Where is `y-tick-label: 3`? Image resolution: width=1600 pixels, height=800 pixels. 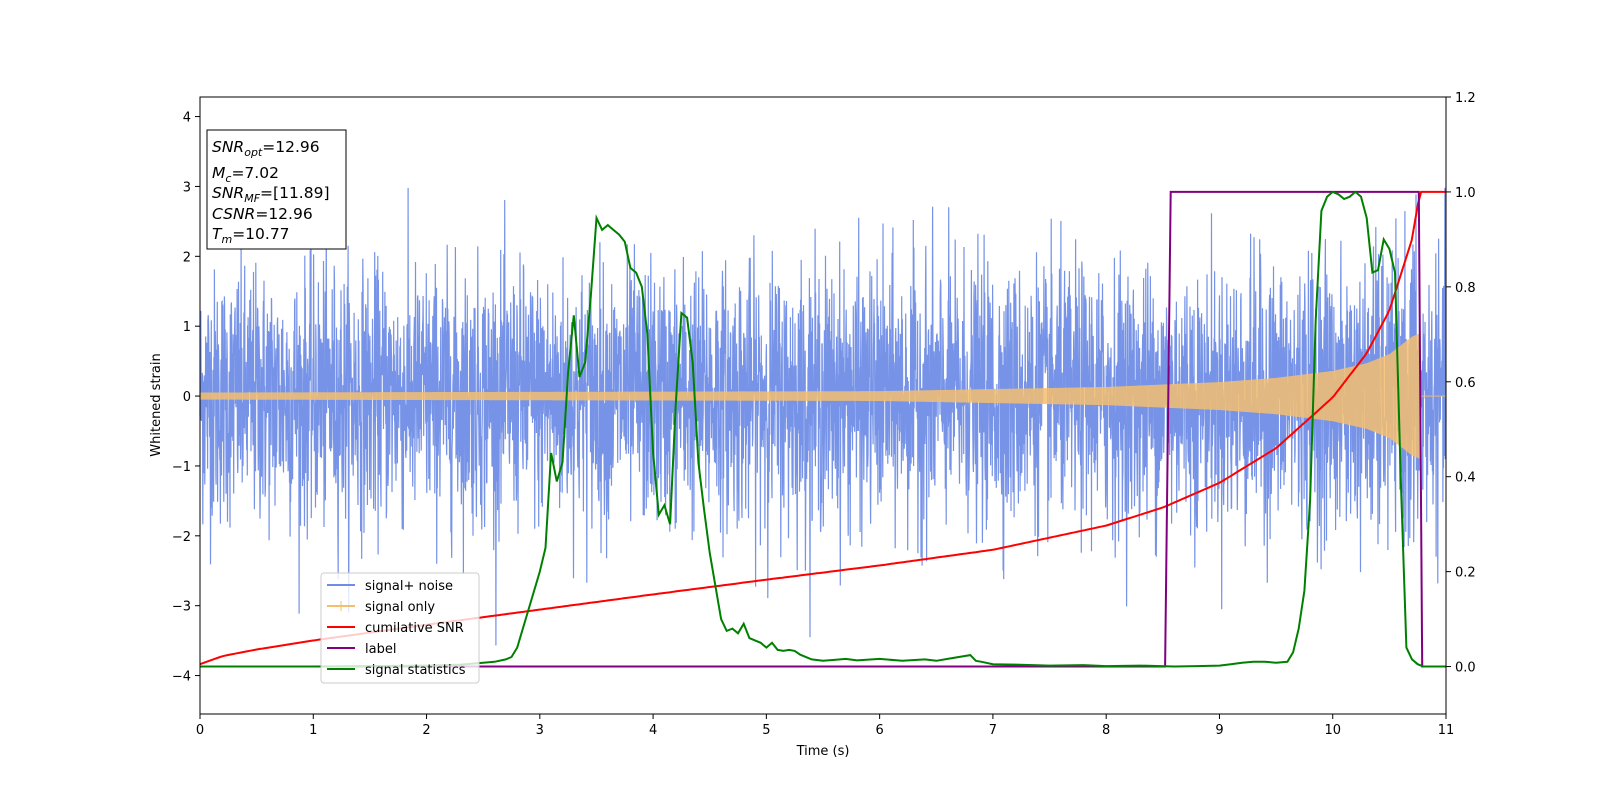 y-tick-label: 3 is located at coordinates (187, 187).